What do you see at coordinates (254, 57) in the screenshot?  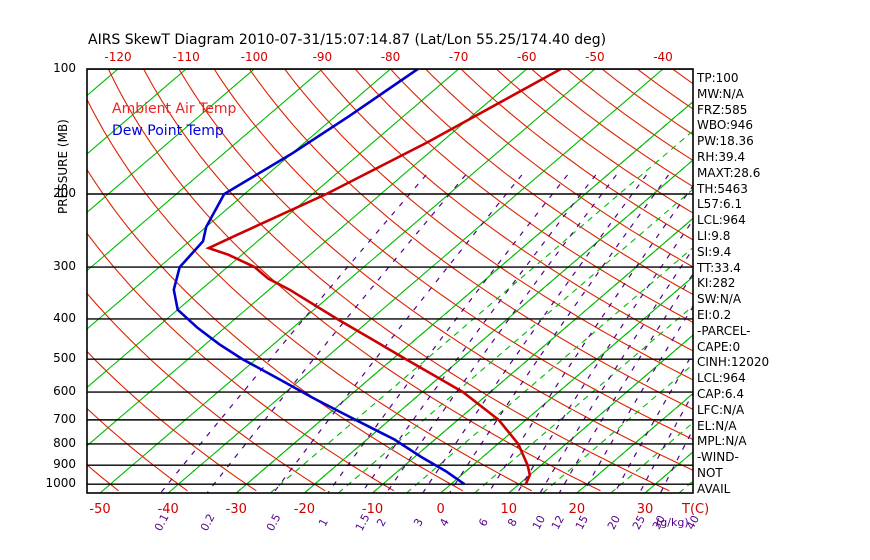 I see `top-temp-tick--100: -100` at bounding box center [254, 57].